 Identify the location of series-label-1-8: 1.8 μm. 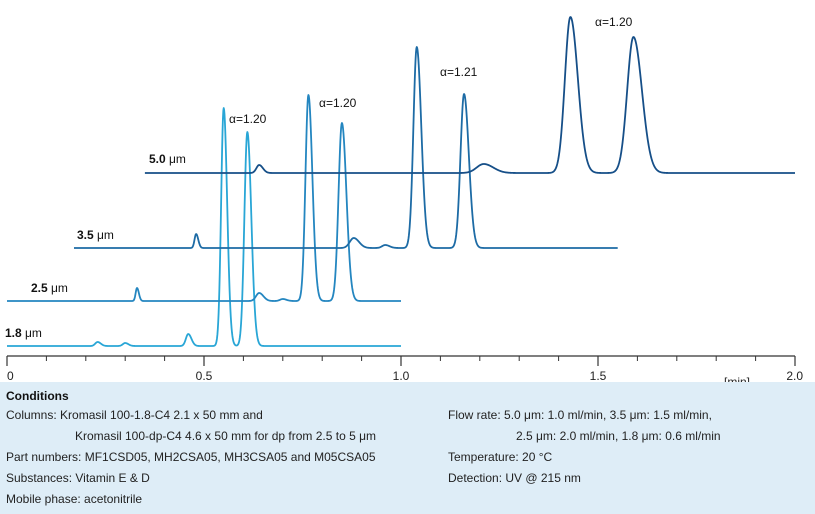
(23, 333).